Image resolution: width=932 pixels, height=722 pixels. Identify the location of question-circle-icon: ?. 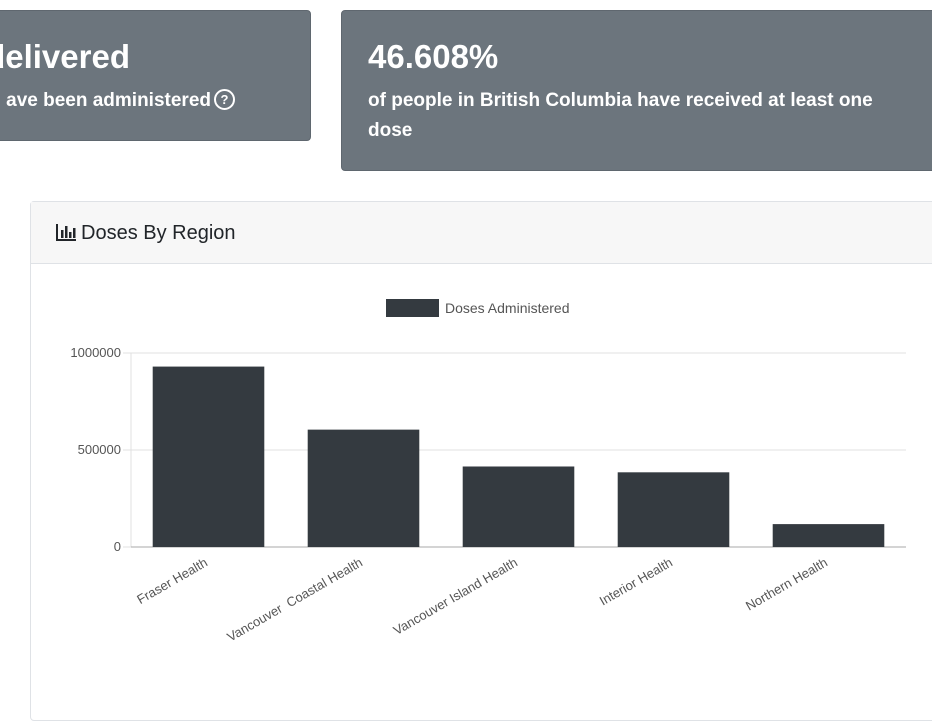
(224, 99).